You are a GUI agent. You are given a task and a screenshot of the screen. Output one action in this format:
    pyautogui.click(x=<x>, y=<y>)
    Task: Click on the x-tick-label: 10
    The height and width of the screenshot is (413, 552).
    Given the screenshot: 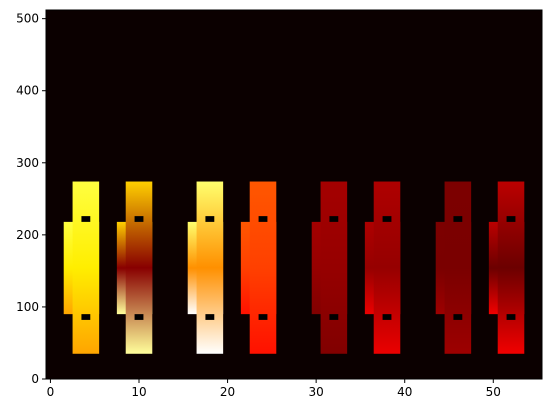 What is the action you would take?
    pyautogui.click(x=138, y=392)
    